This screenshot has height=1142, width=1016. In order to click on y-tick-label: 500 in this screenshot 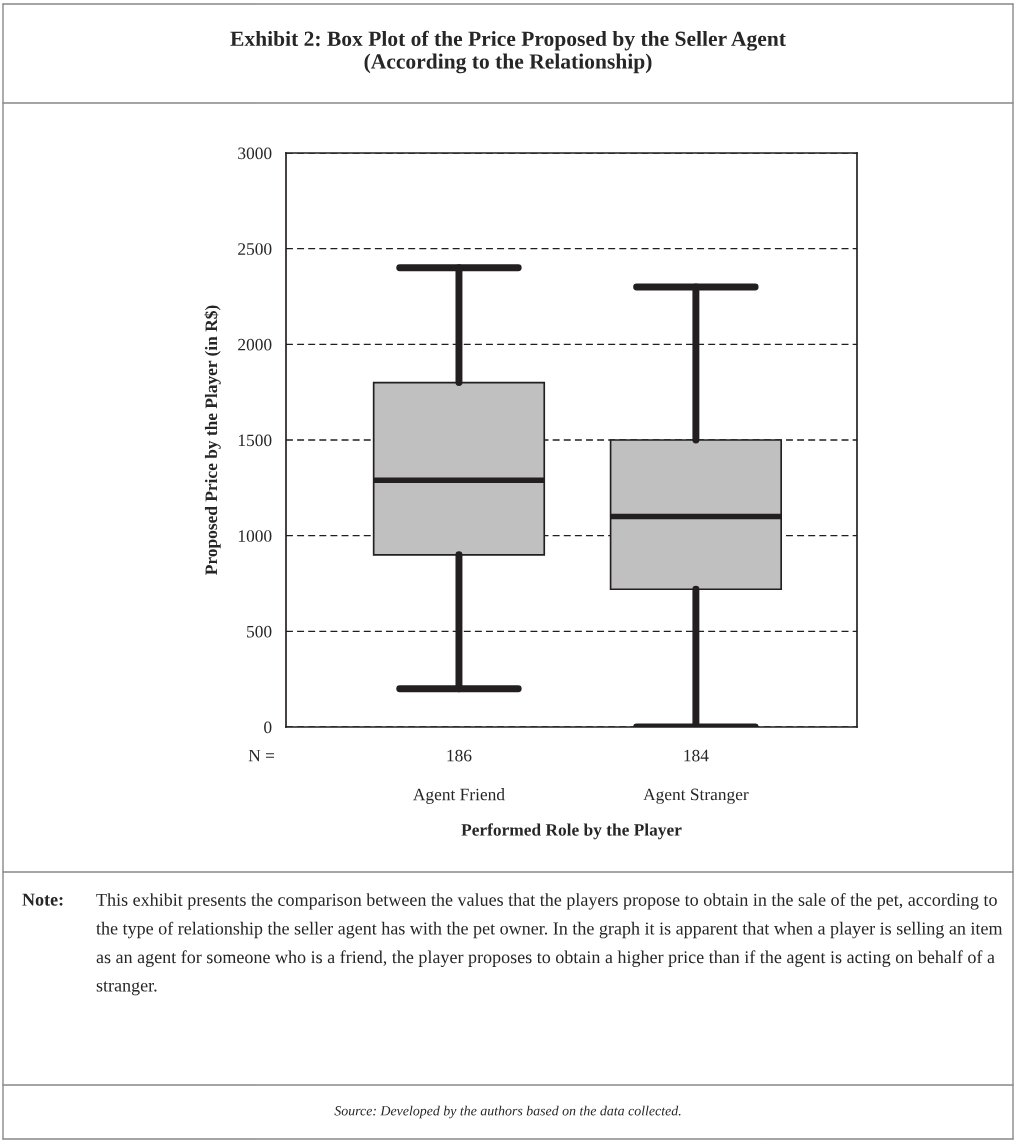, I will do `click(259, 631)`.